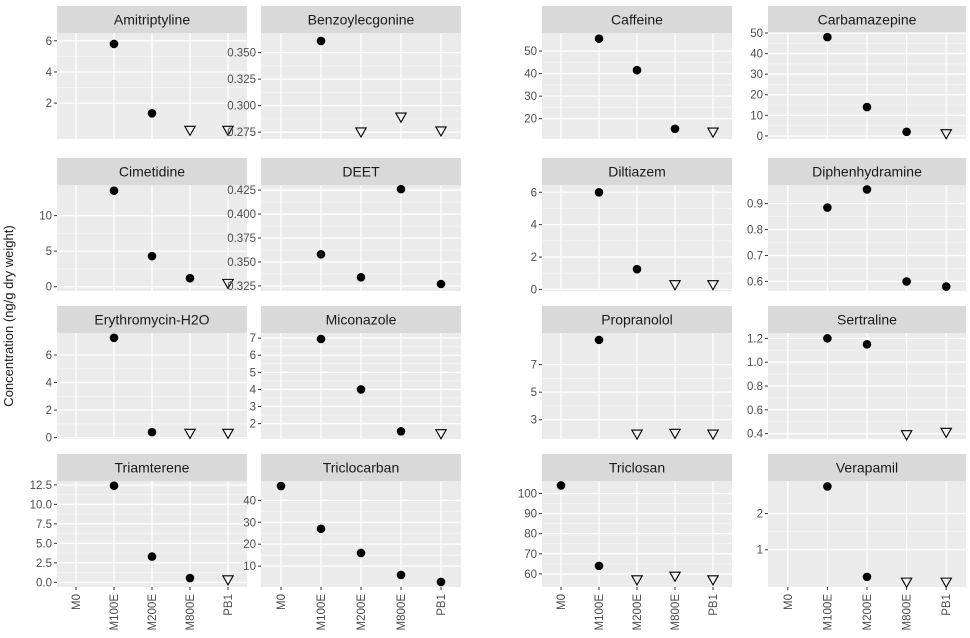 Image resolution: width=970 pixels, height=638 pixels. I want to click on data-point-miconazole-m200e, so click(361, 389).